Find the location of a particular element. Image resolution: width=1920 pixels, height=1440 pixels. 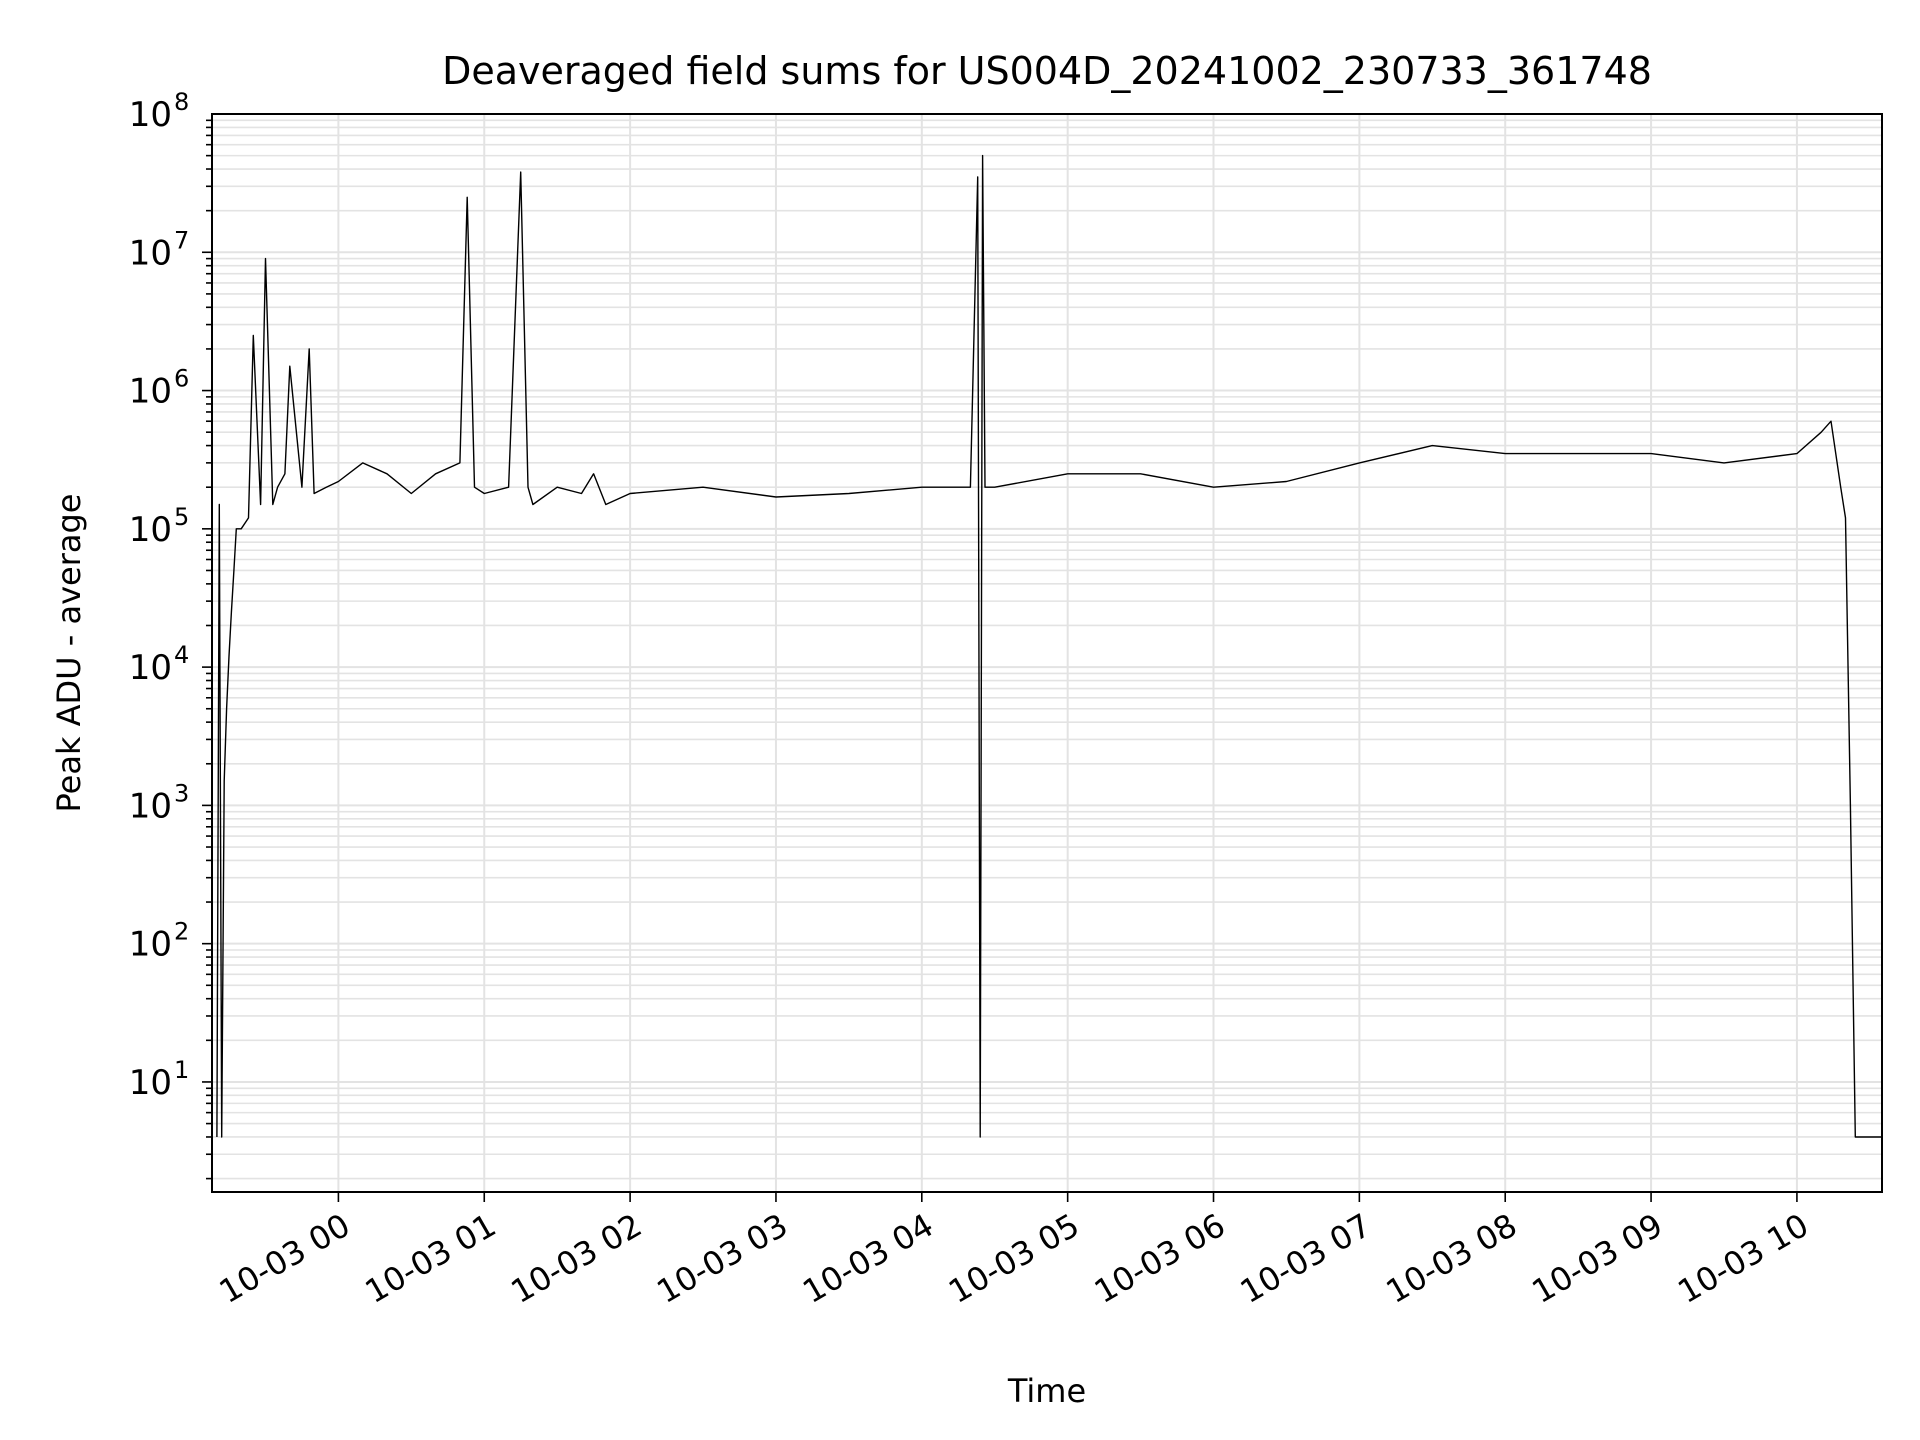

y-tick-label-exponent: 2 is located at coordinates (181, 932).